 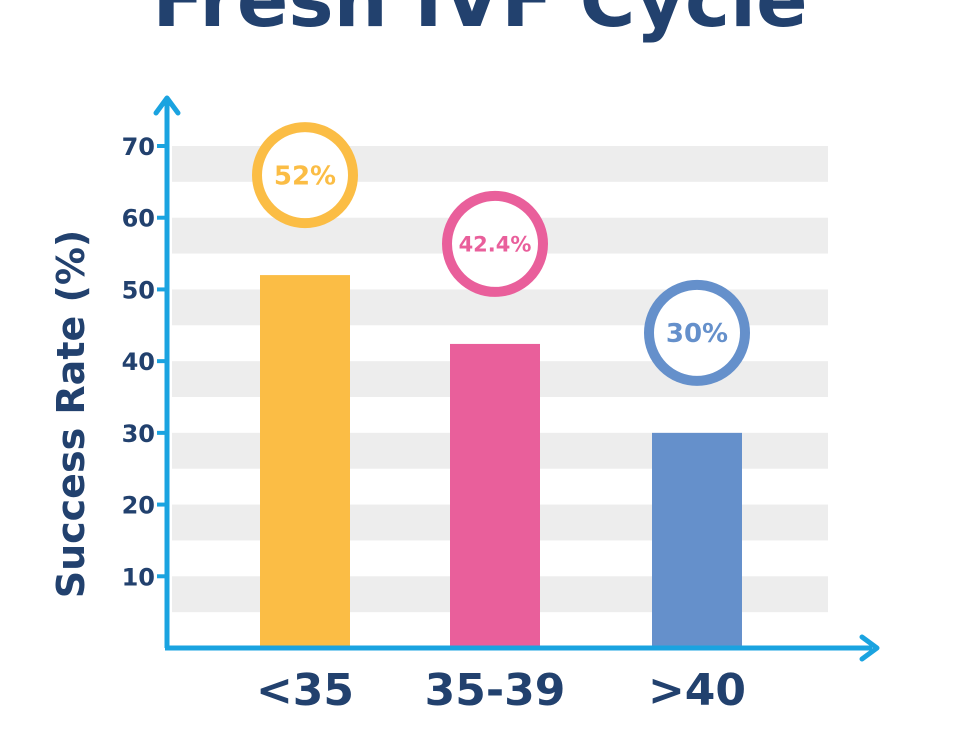 I want to click on y-tick-label: 60, so click(x=138, y=219).